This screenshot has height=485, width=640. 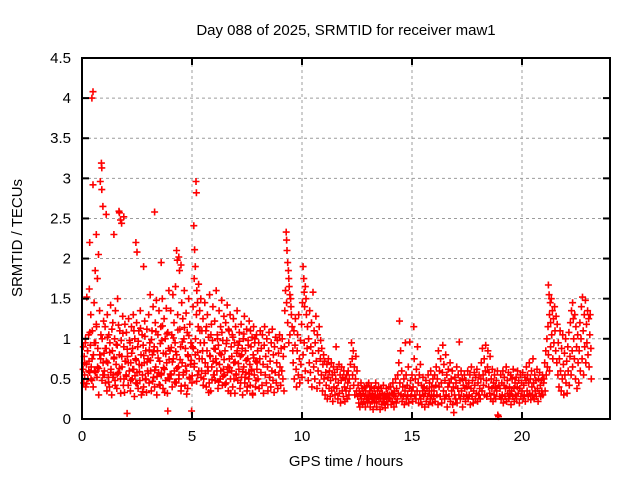 What do you see at coordinates (67, 178) in the screenshot?
I see `y-tick-label: 3` at bounding box center [67, 178].